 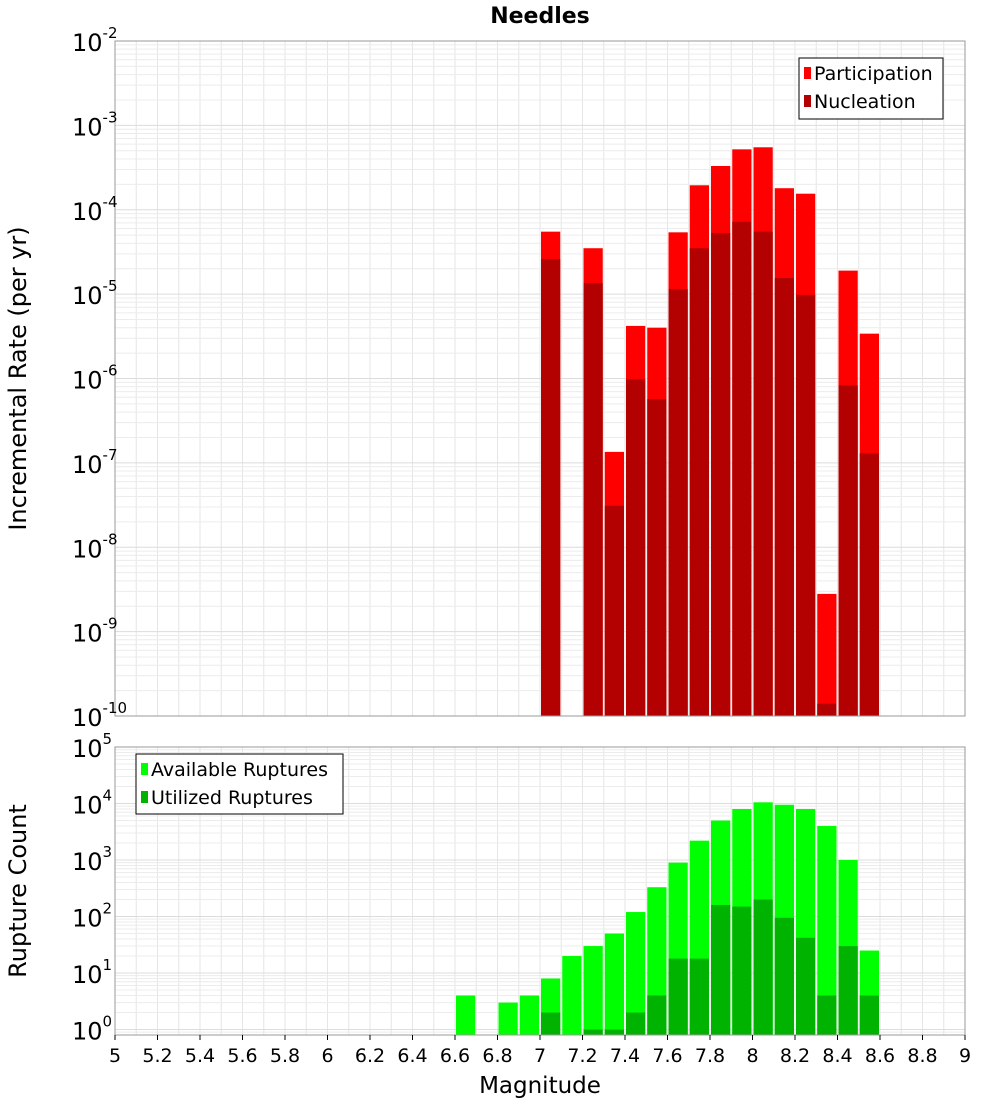 What do you see at coordinates (582, 1056) in the screenshot?
I see `x-tick-label: 7.2` at bounding box center [582, 1056].